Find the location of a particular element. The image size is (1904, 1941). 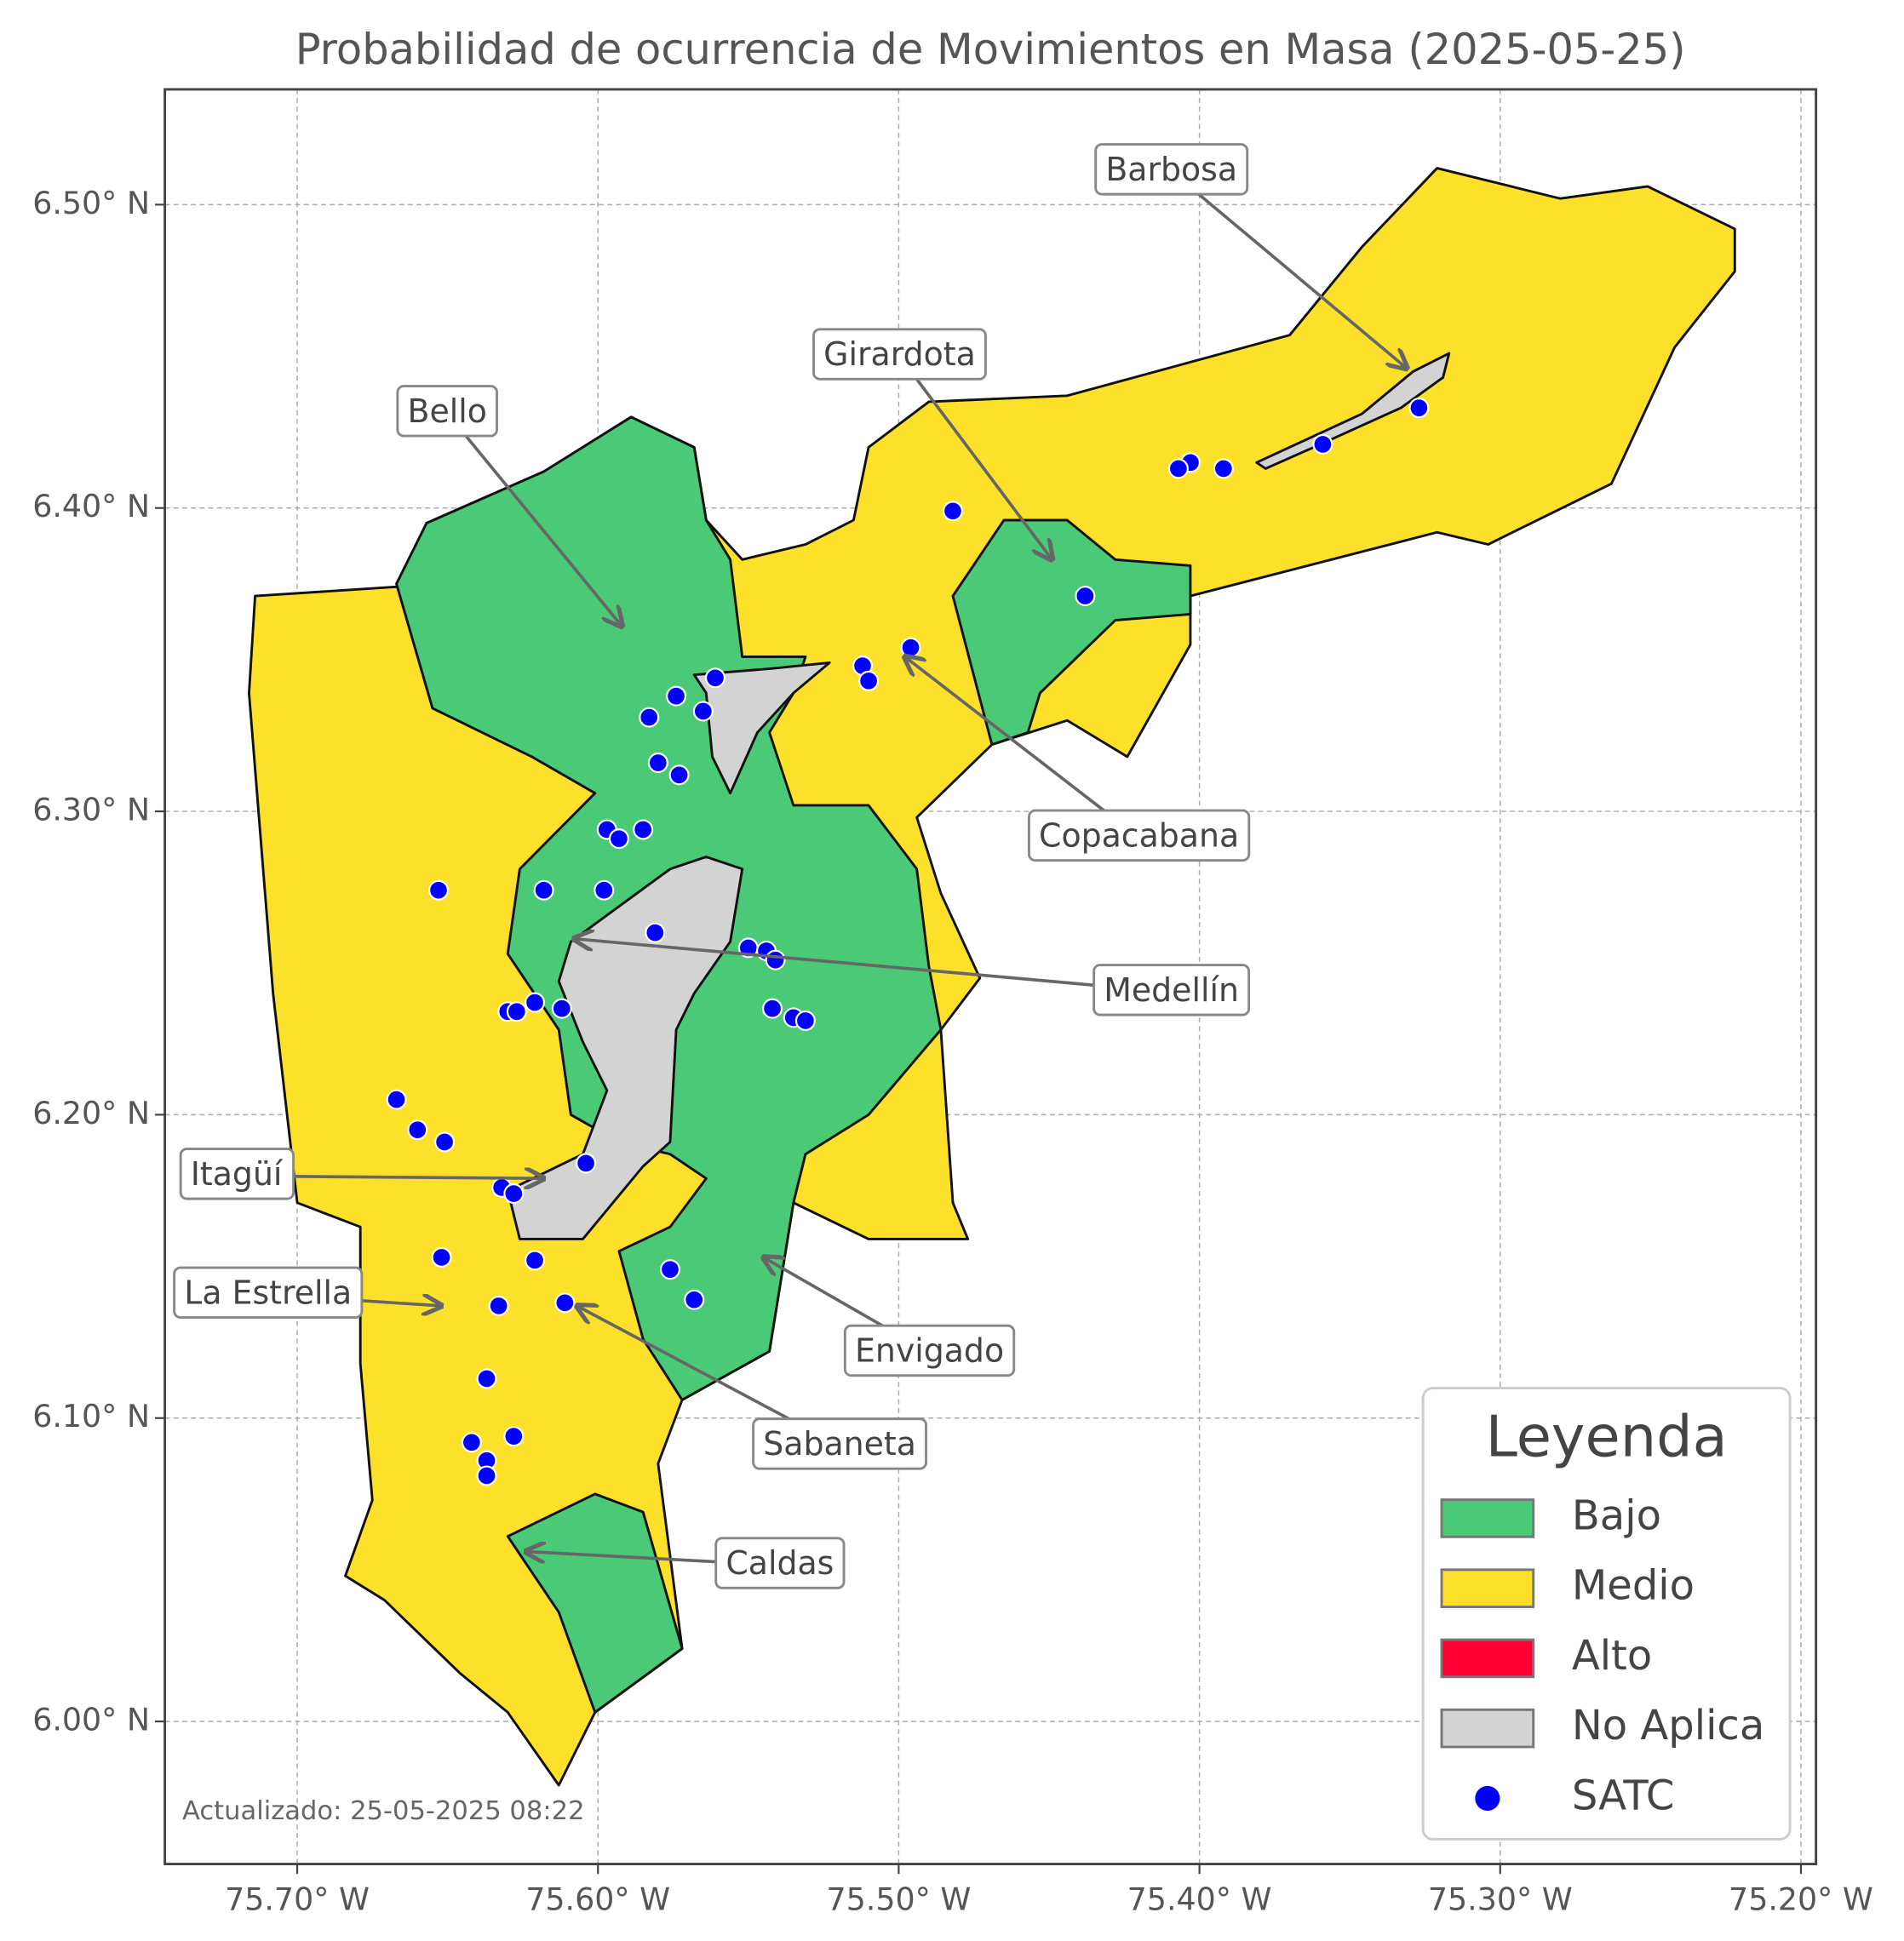

annotation: Barbosa is located at coordinates (1172, 169).